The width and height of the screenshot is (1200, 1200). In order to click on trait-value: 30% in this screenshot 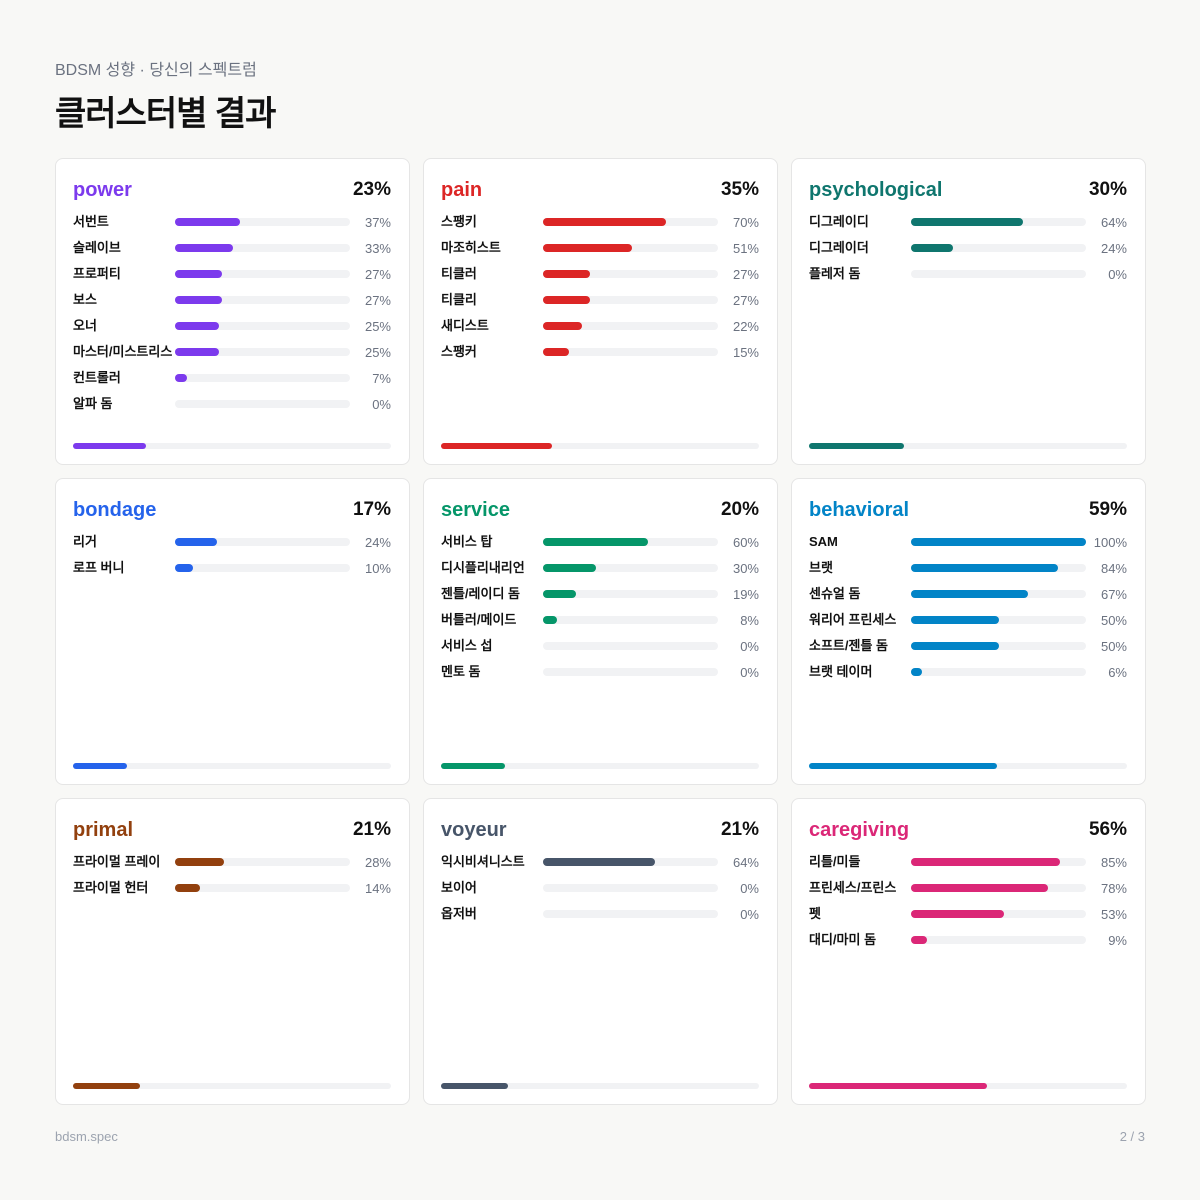, I will do `click(745, 568)`.